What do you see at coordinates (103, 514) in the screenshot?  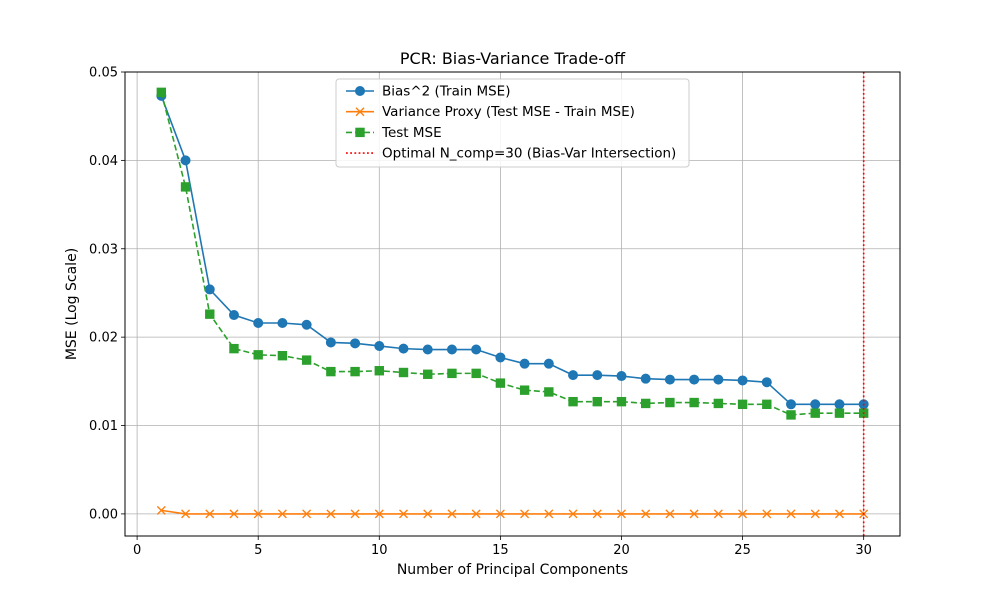 I see `y-tick-label: 0.00` at bounding box center [103, 514].